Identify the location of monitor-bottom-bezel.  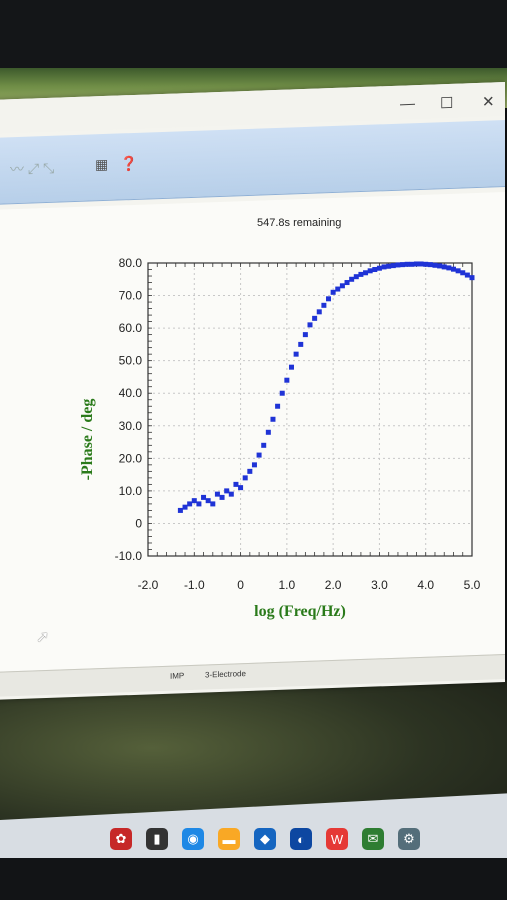
(253, 879).